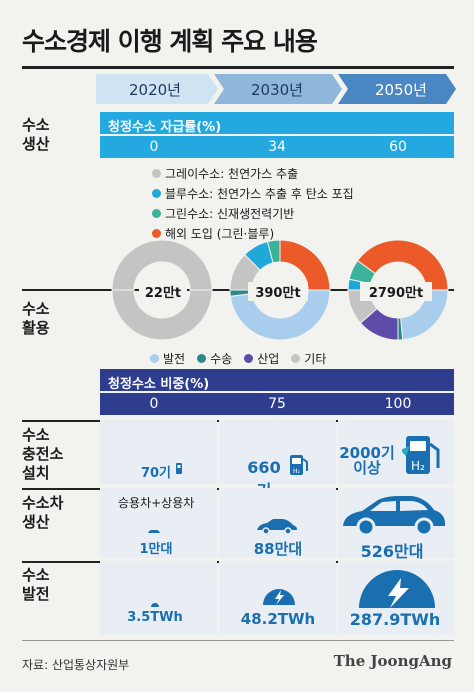 This screenshot has width=474, height=692. I want to click on year-arrow-2030, so click(278, 89).